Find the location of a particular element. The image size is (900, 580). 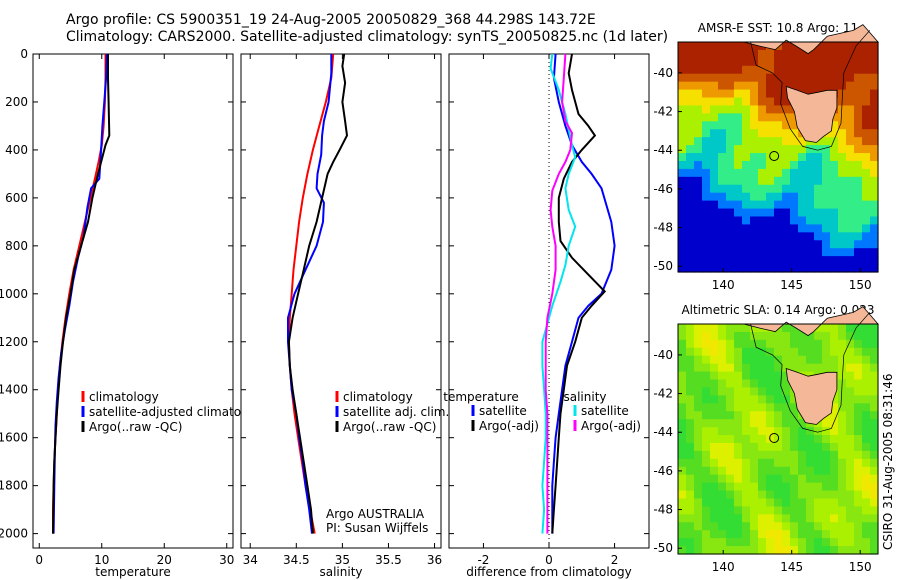

difference-xlabel: difference from climatology is located at coordinates (549, 572).